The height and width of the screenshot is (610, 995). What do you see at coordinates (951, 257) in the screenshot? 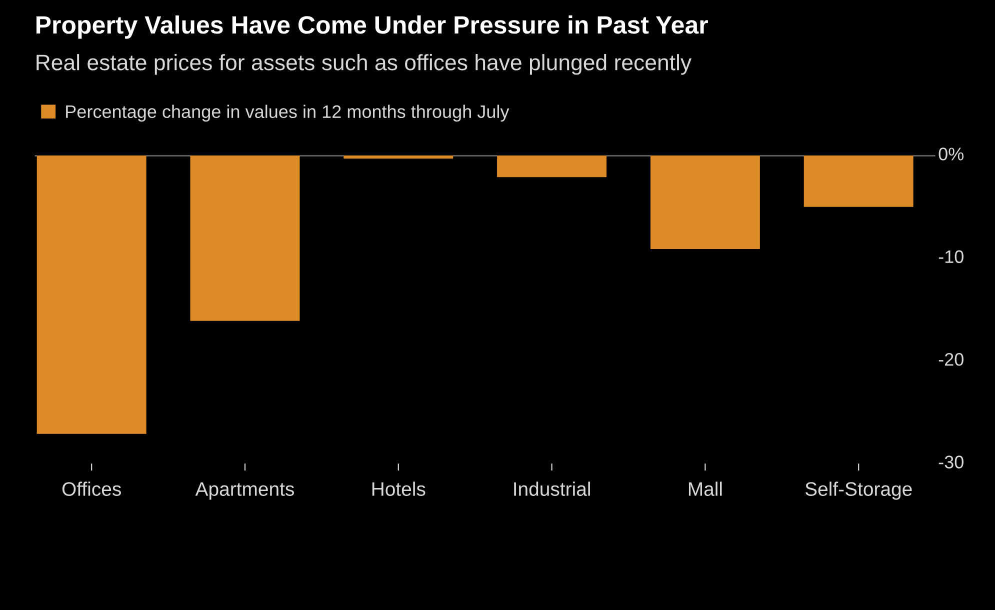
I see `y-tick-label: -10` at bounding box center [951, 257].